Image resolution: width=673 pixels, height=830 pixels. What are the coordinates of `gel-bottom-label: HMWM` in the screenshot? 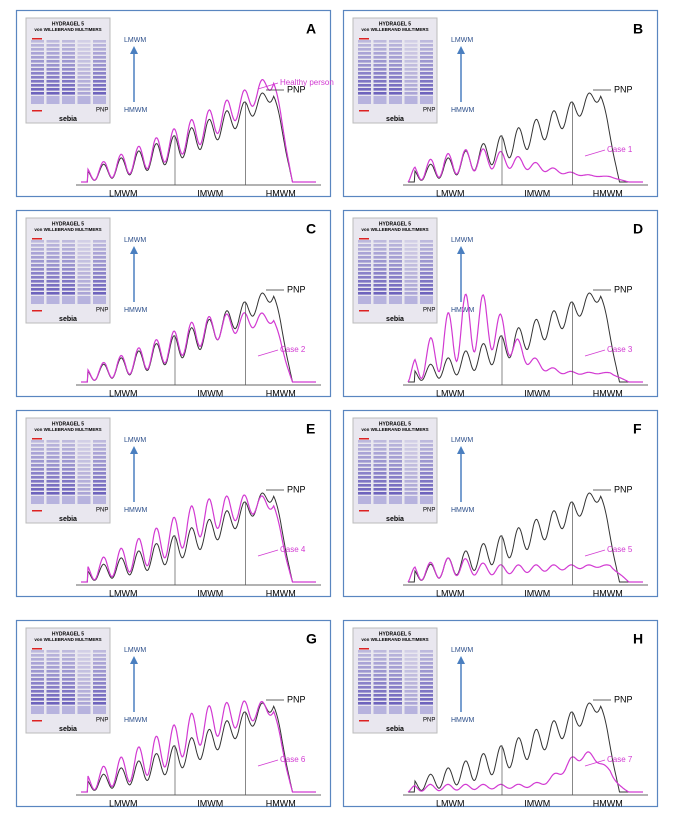 It's located at (135, 110).